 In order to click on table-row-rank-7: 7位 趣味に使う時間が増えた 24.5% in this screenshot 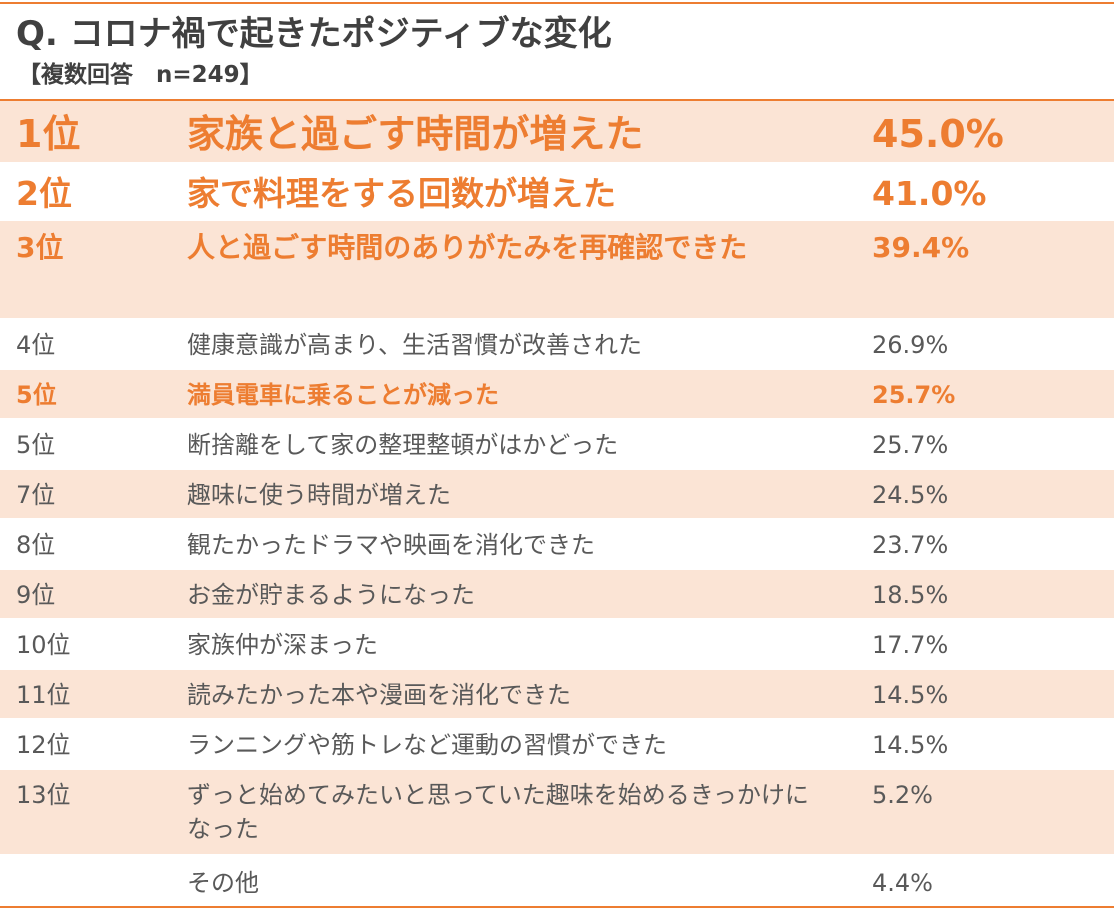, I will do `click(557, 495)`.